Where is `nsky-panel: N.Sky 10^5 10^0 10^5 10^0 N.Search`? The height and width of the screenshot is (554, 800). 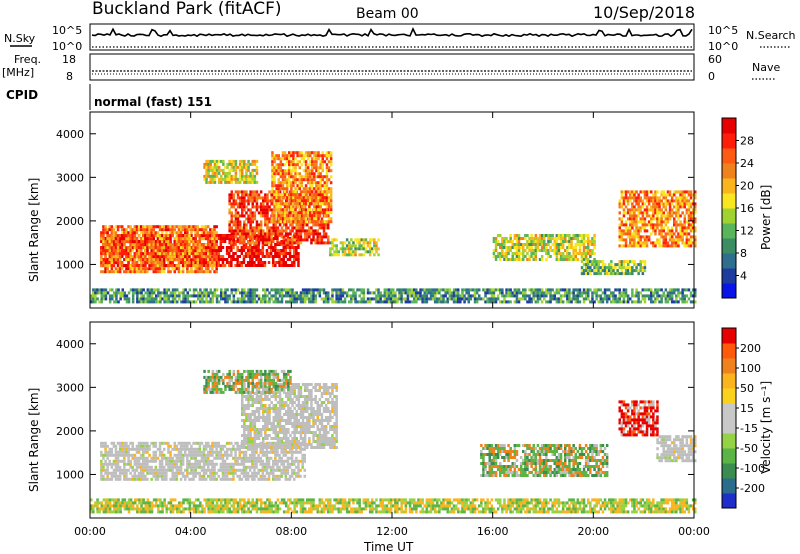
nsky-panel: N.Sky 10^5 10^0 10^5 10^0 N.Search is located at coordinates (400, 38).